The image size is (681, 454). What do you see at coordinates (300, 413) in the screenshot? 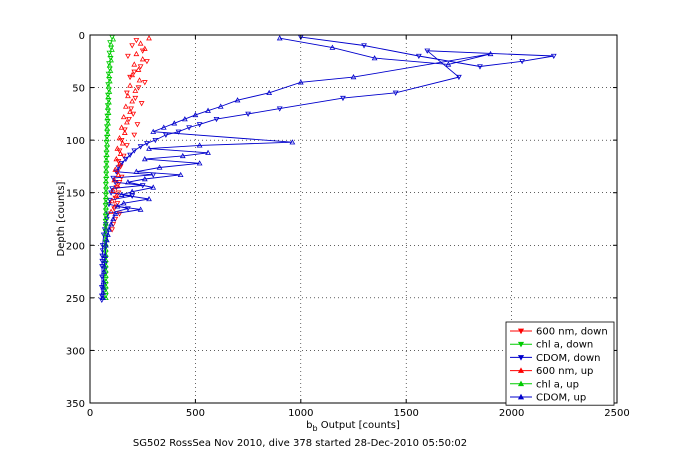
I see `x-tick-label: 1000` at bounding box center [300, 413].